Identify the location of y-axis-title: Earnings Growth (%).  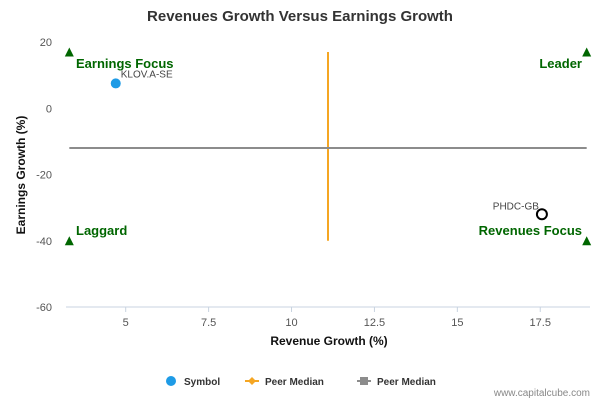
(21, 175).